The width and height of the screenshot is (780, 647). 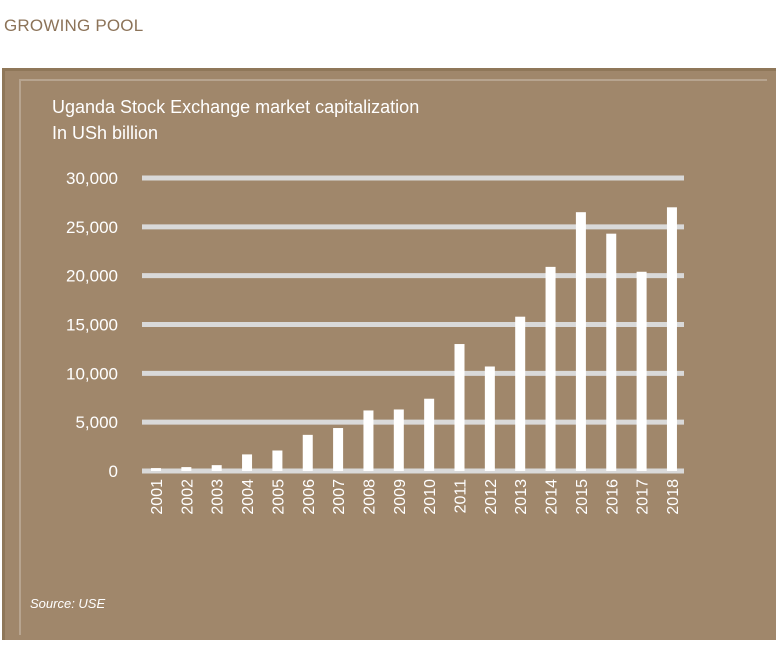 What do you see at coordinates (248, 497) in the screenshot?
I see `x-tick-label: 2004` at bounding box center [248, 497].